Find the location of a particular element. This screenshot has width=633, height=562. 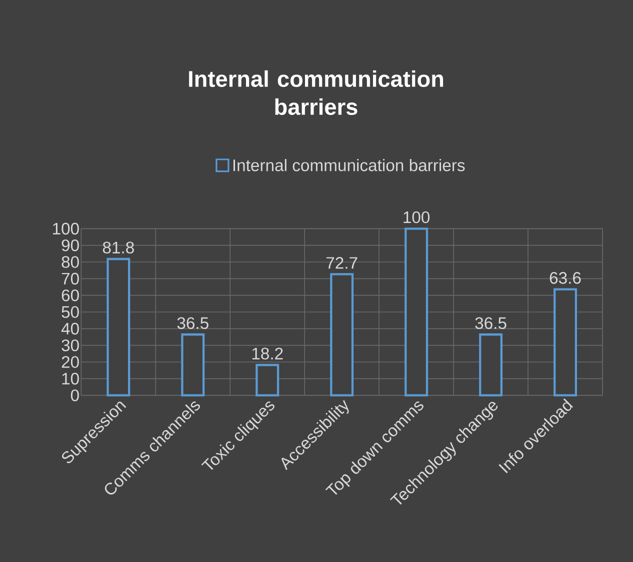

y-tick-label: 20 is located at coordinates (70, 362).